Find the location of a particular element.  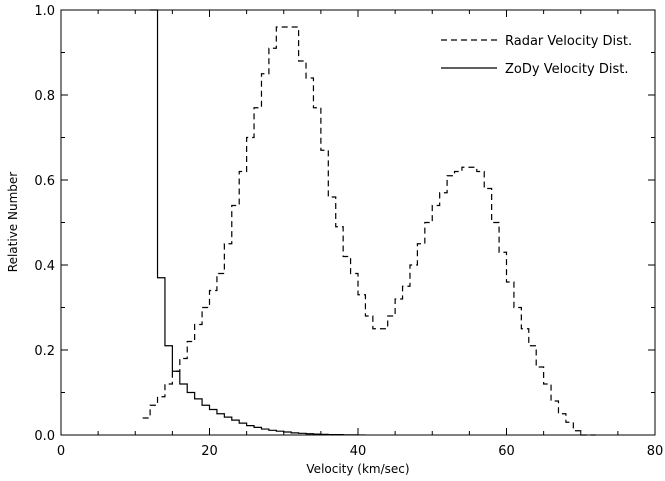

legend-label-zody: ZoDy Velocity Dist. is located at coordinates (566, 69).